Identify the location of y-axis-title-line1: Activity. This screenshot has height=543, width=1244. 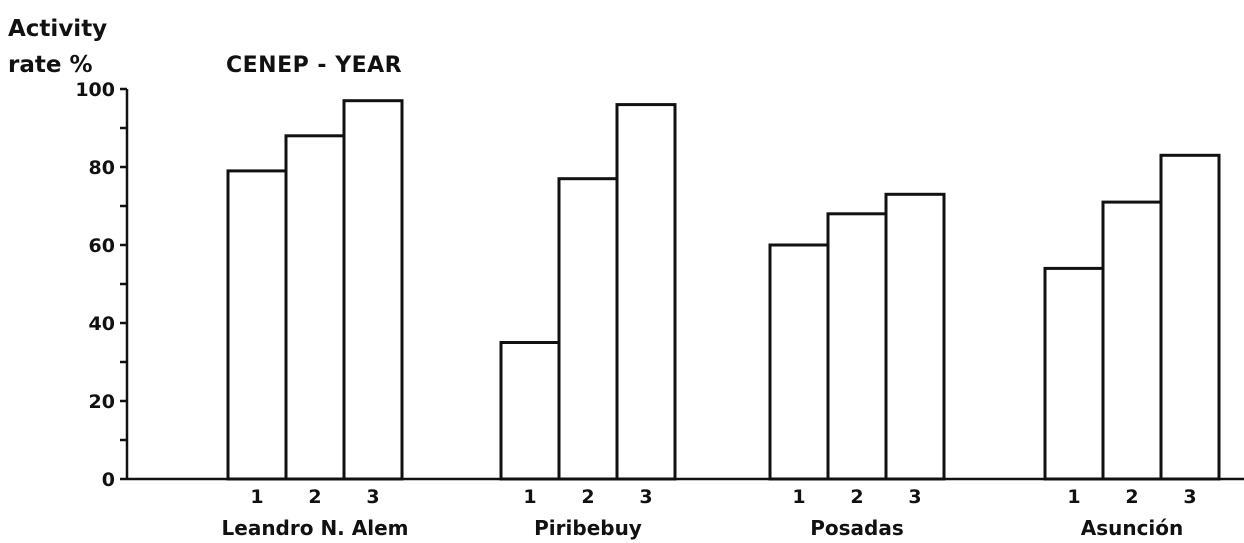
(57, 29).